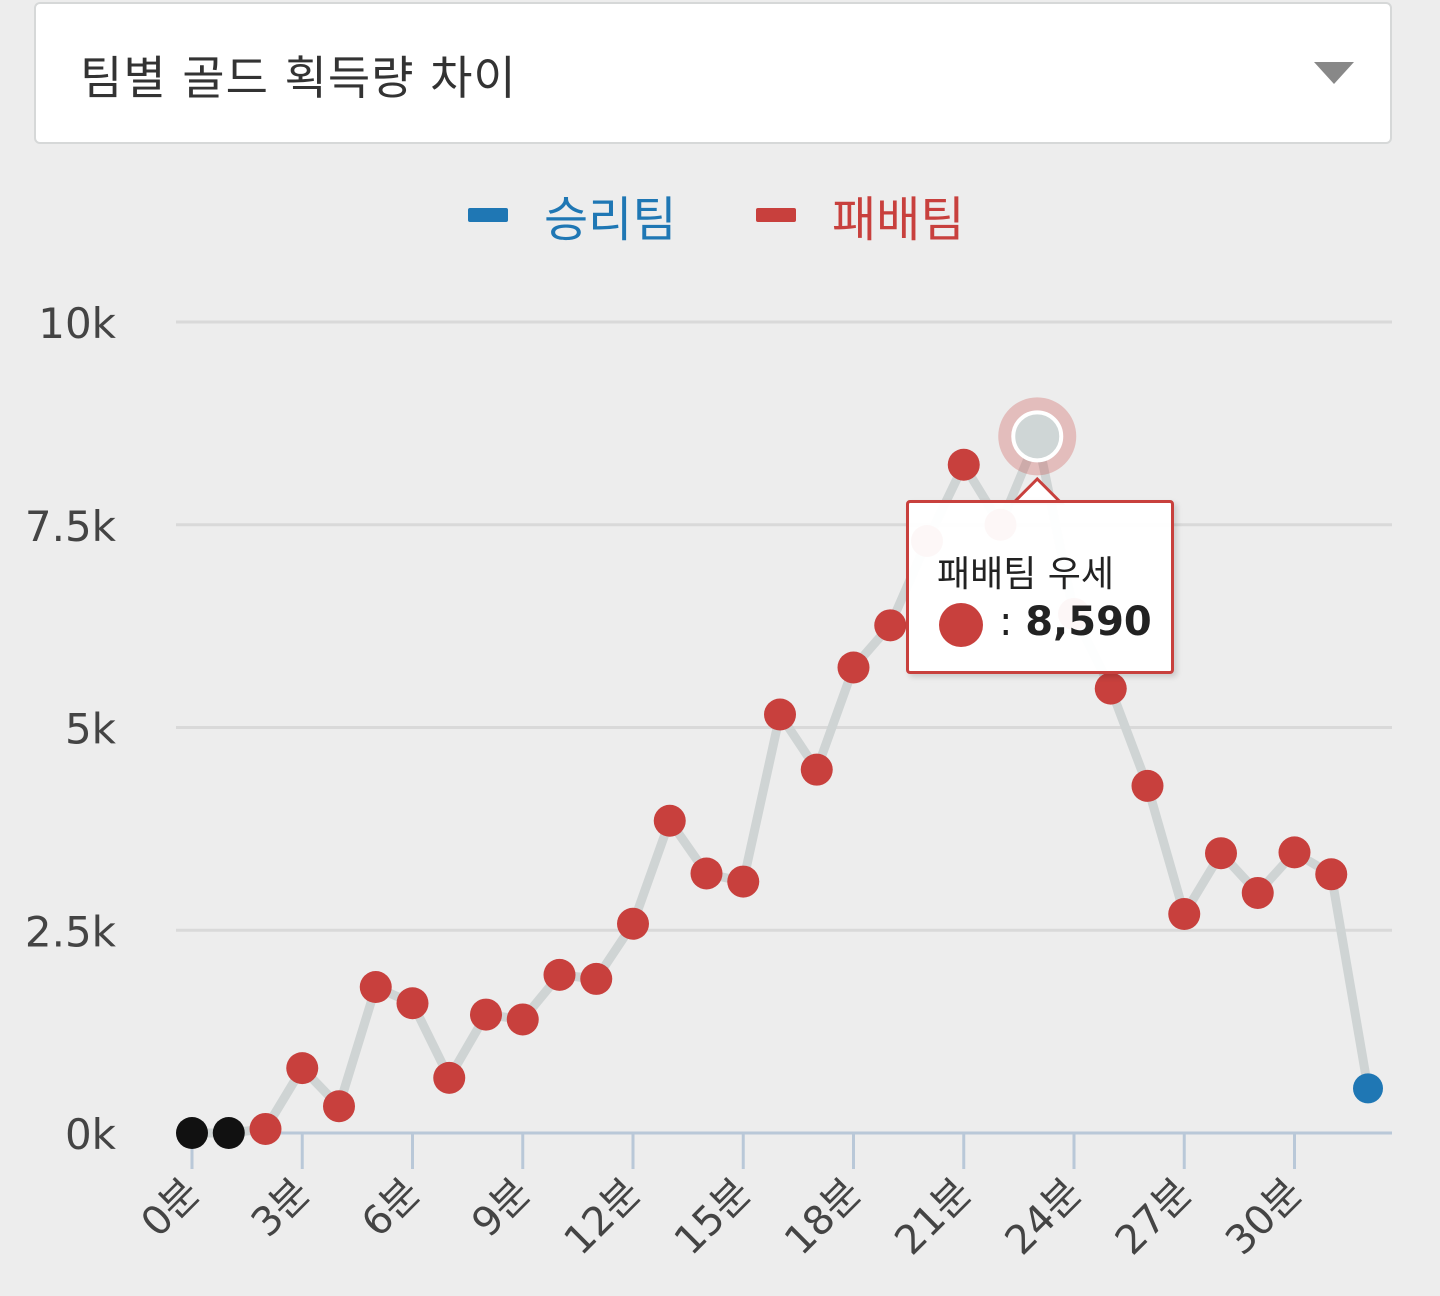  Describe the element at coordinates (171, 1208) in the screenshot. I see `x-tick-label: 0분` at that location.